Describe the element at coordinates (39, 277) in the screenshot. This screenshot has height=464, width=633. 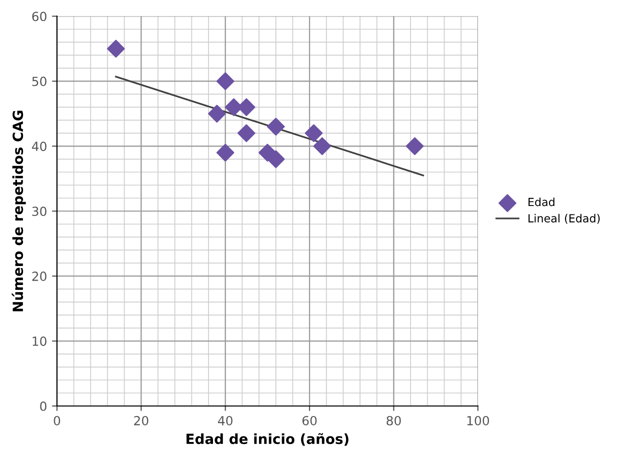
I see `y-tick-label: 20` at that location.